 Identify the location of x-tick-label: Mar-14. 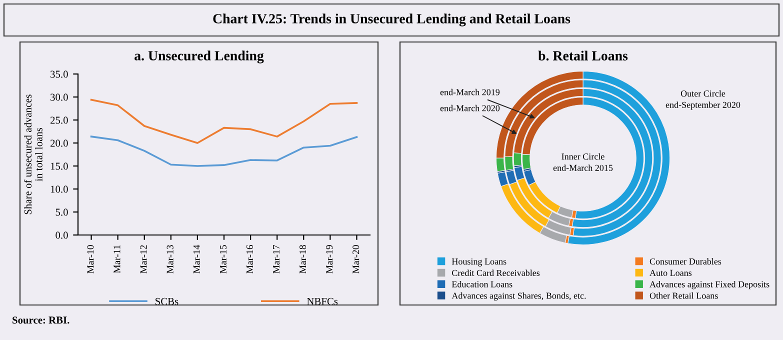
(196, 259).